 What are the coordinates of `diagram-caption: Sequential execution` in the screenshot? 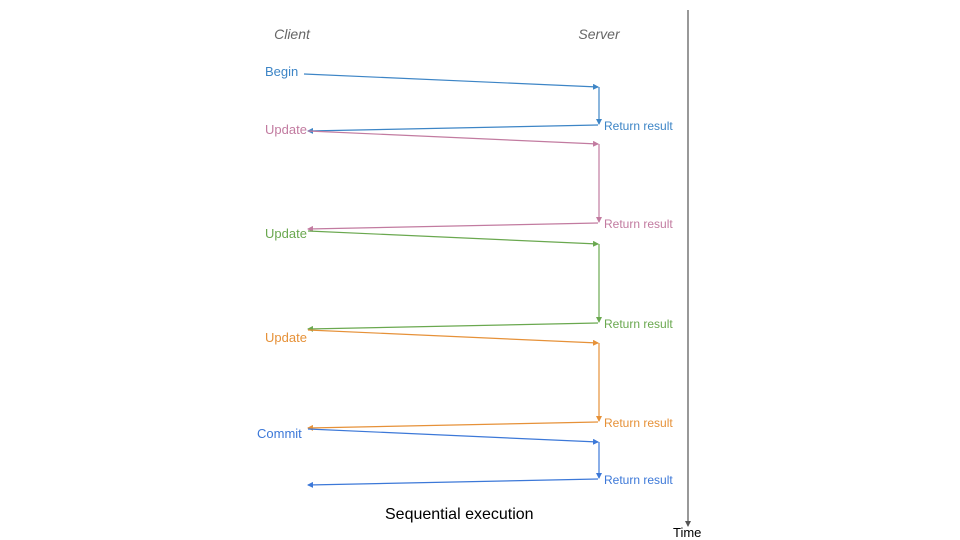 It's located at (459, 514).